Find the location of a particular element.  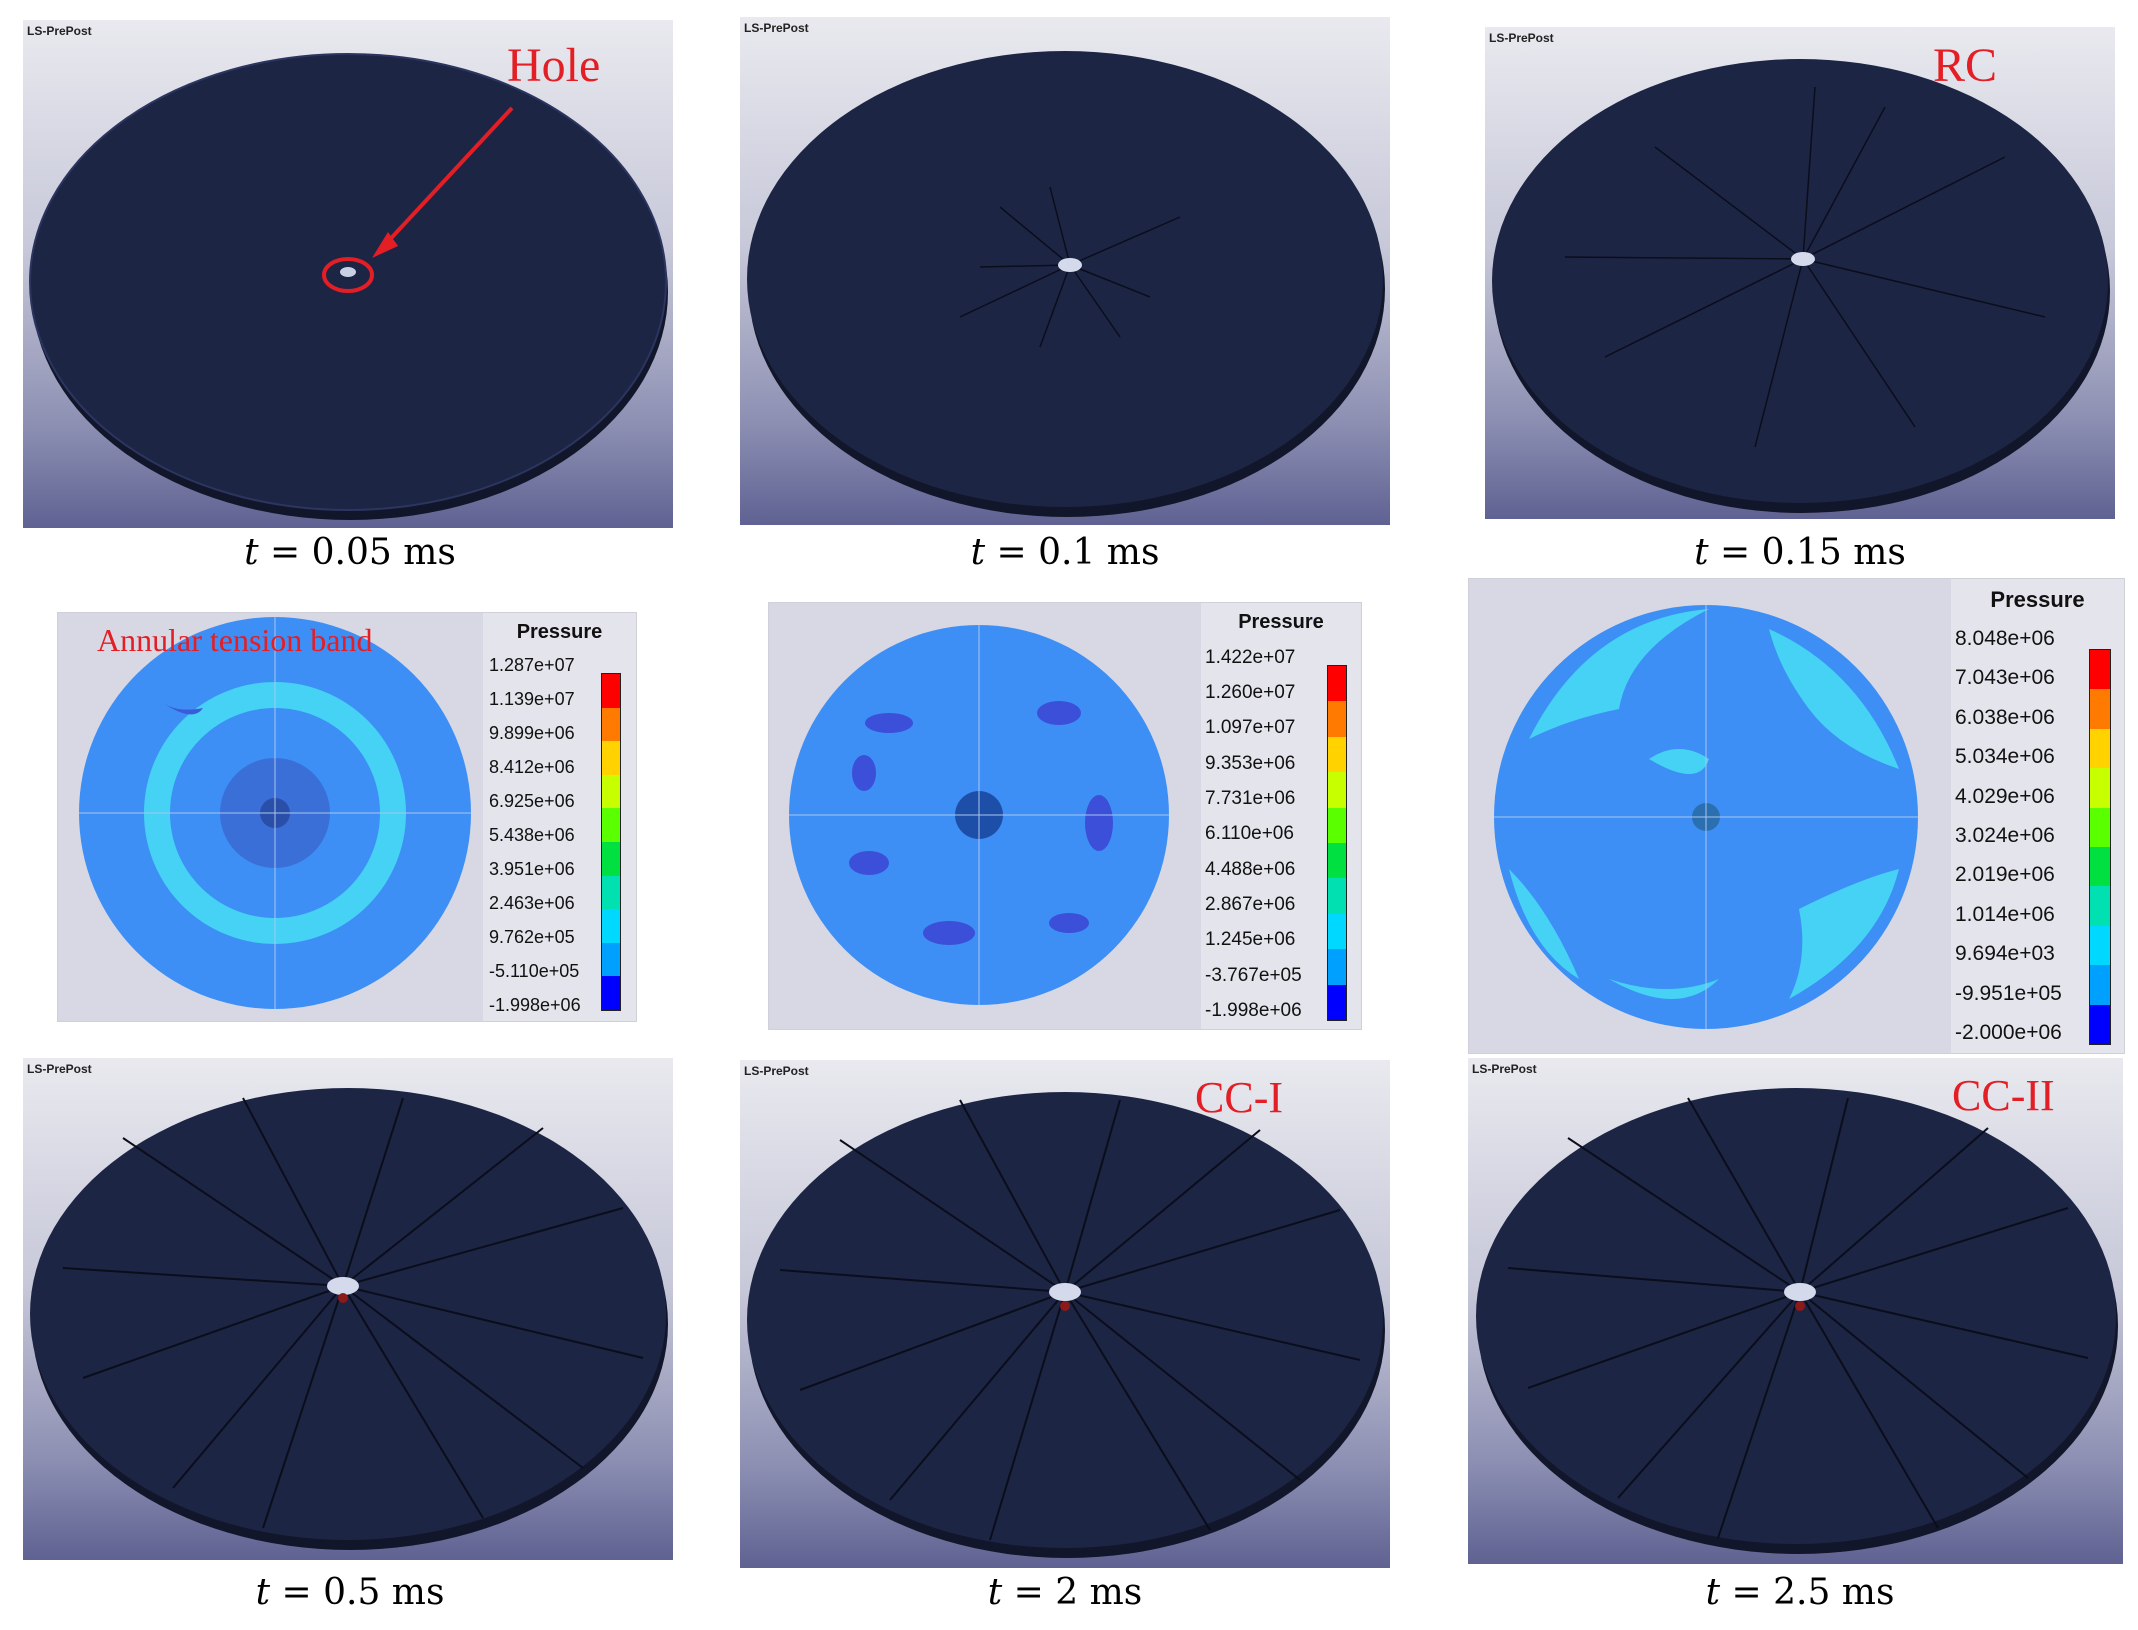

caption-t2: t = 2 ms is located at coordinates (1065, 1592).